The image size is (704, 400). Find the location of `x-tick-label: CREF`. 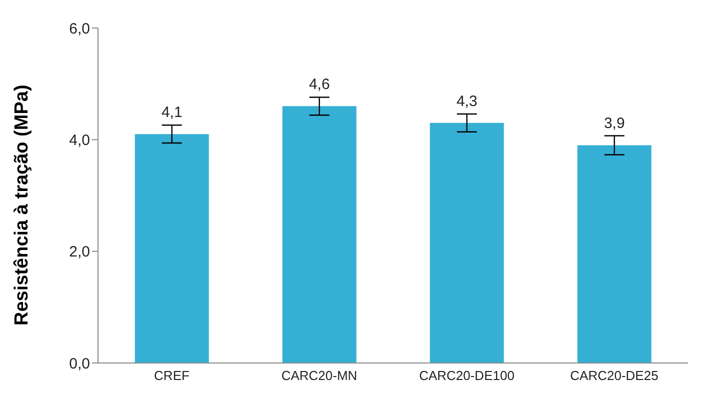

x-tick-label: CREF is located at coordinates (172, 376).